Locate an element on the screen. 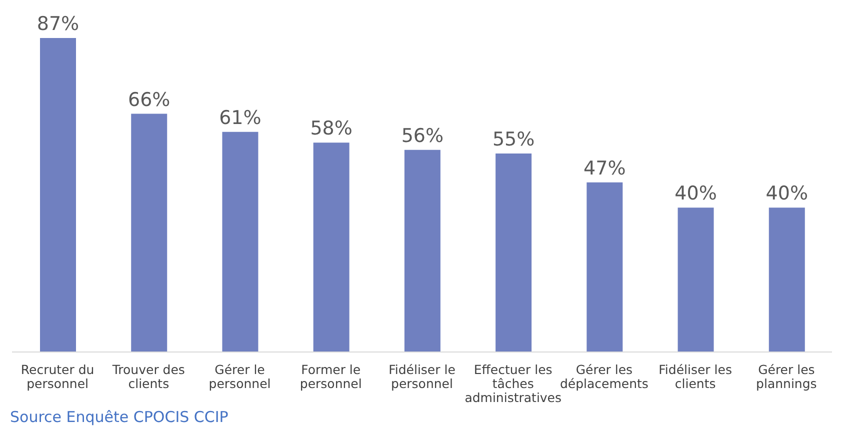 The width and height of the screenshot is (844, 439). data-label: 47% is located at coordinates (605, 168).